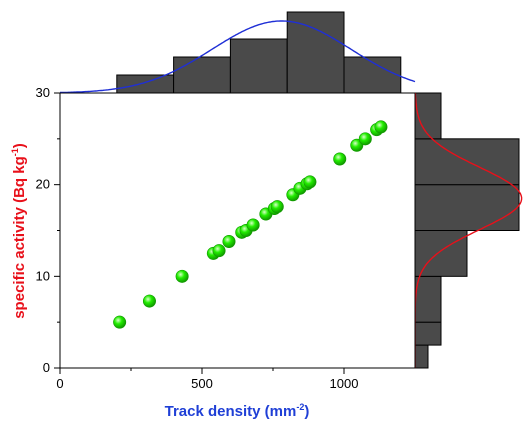  Describe the element at coordinates (344, 383) in the screenshot. I see `x-tick-label: 1000` at that location.